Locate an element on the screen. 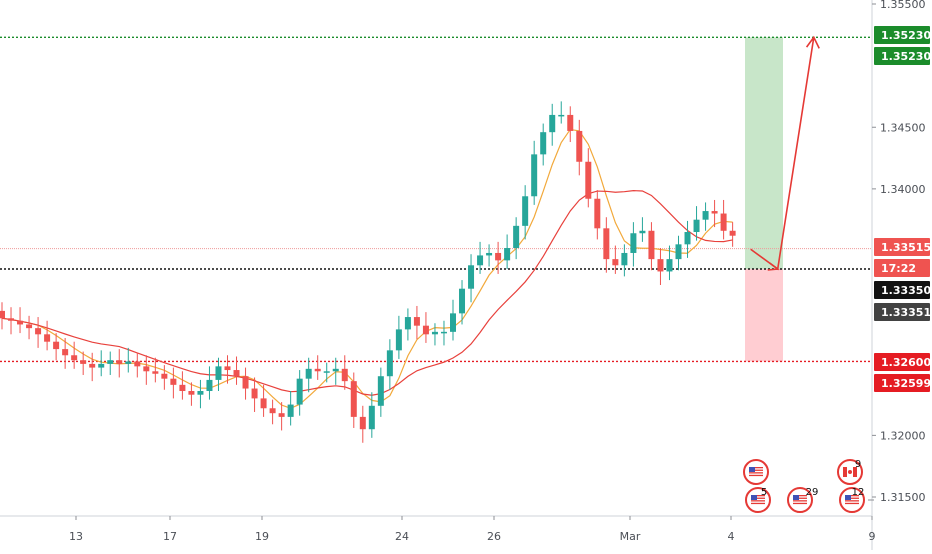 Image resolution: width=932 pixels, height=554 pixels. countdown-label-text: 17:22 is located at coordinates (898, 268).